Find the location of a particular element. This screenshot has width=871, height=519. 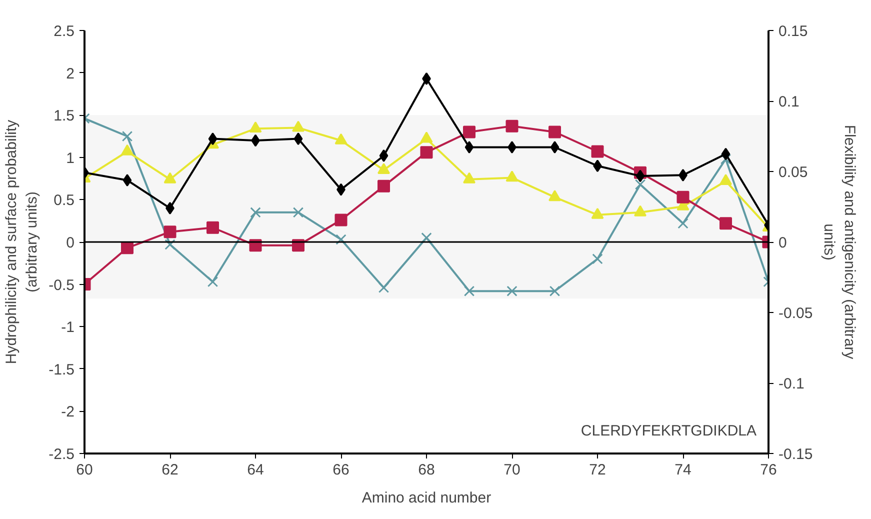

y2-tick-label: 0.1 is located at coordinates (789, 102).